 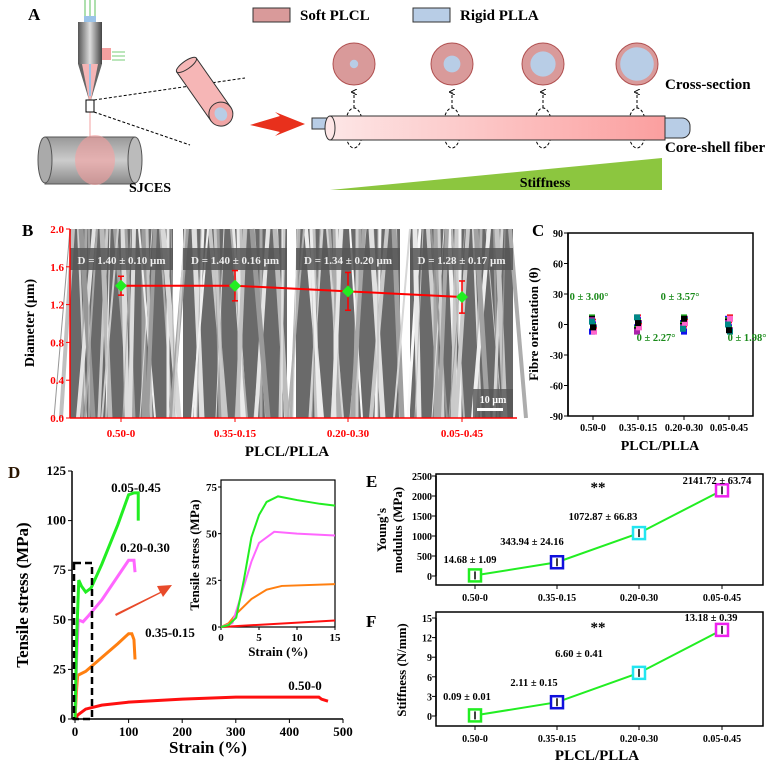 I want to click on value-annotation: 343.94 ± 24.16, so click(x=532, y=542).